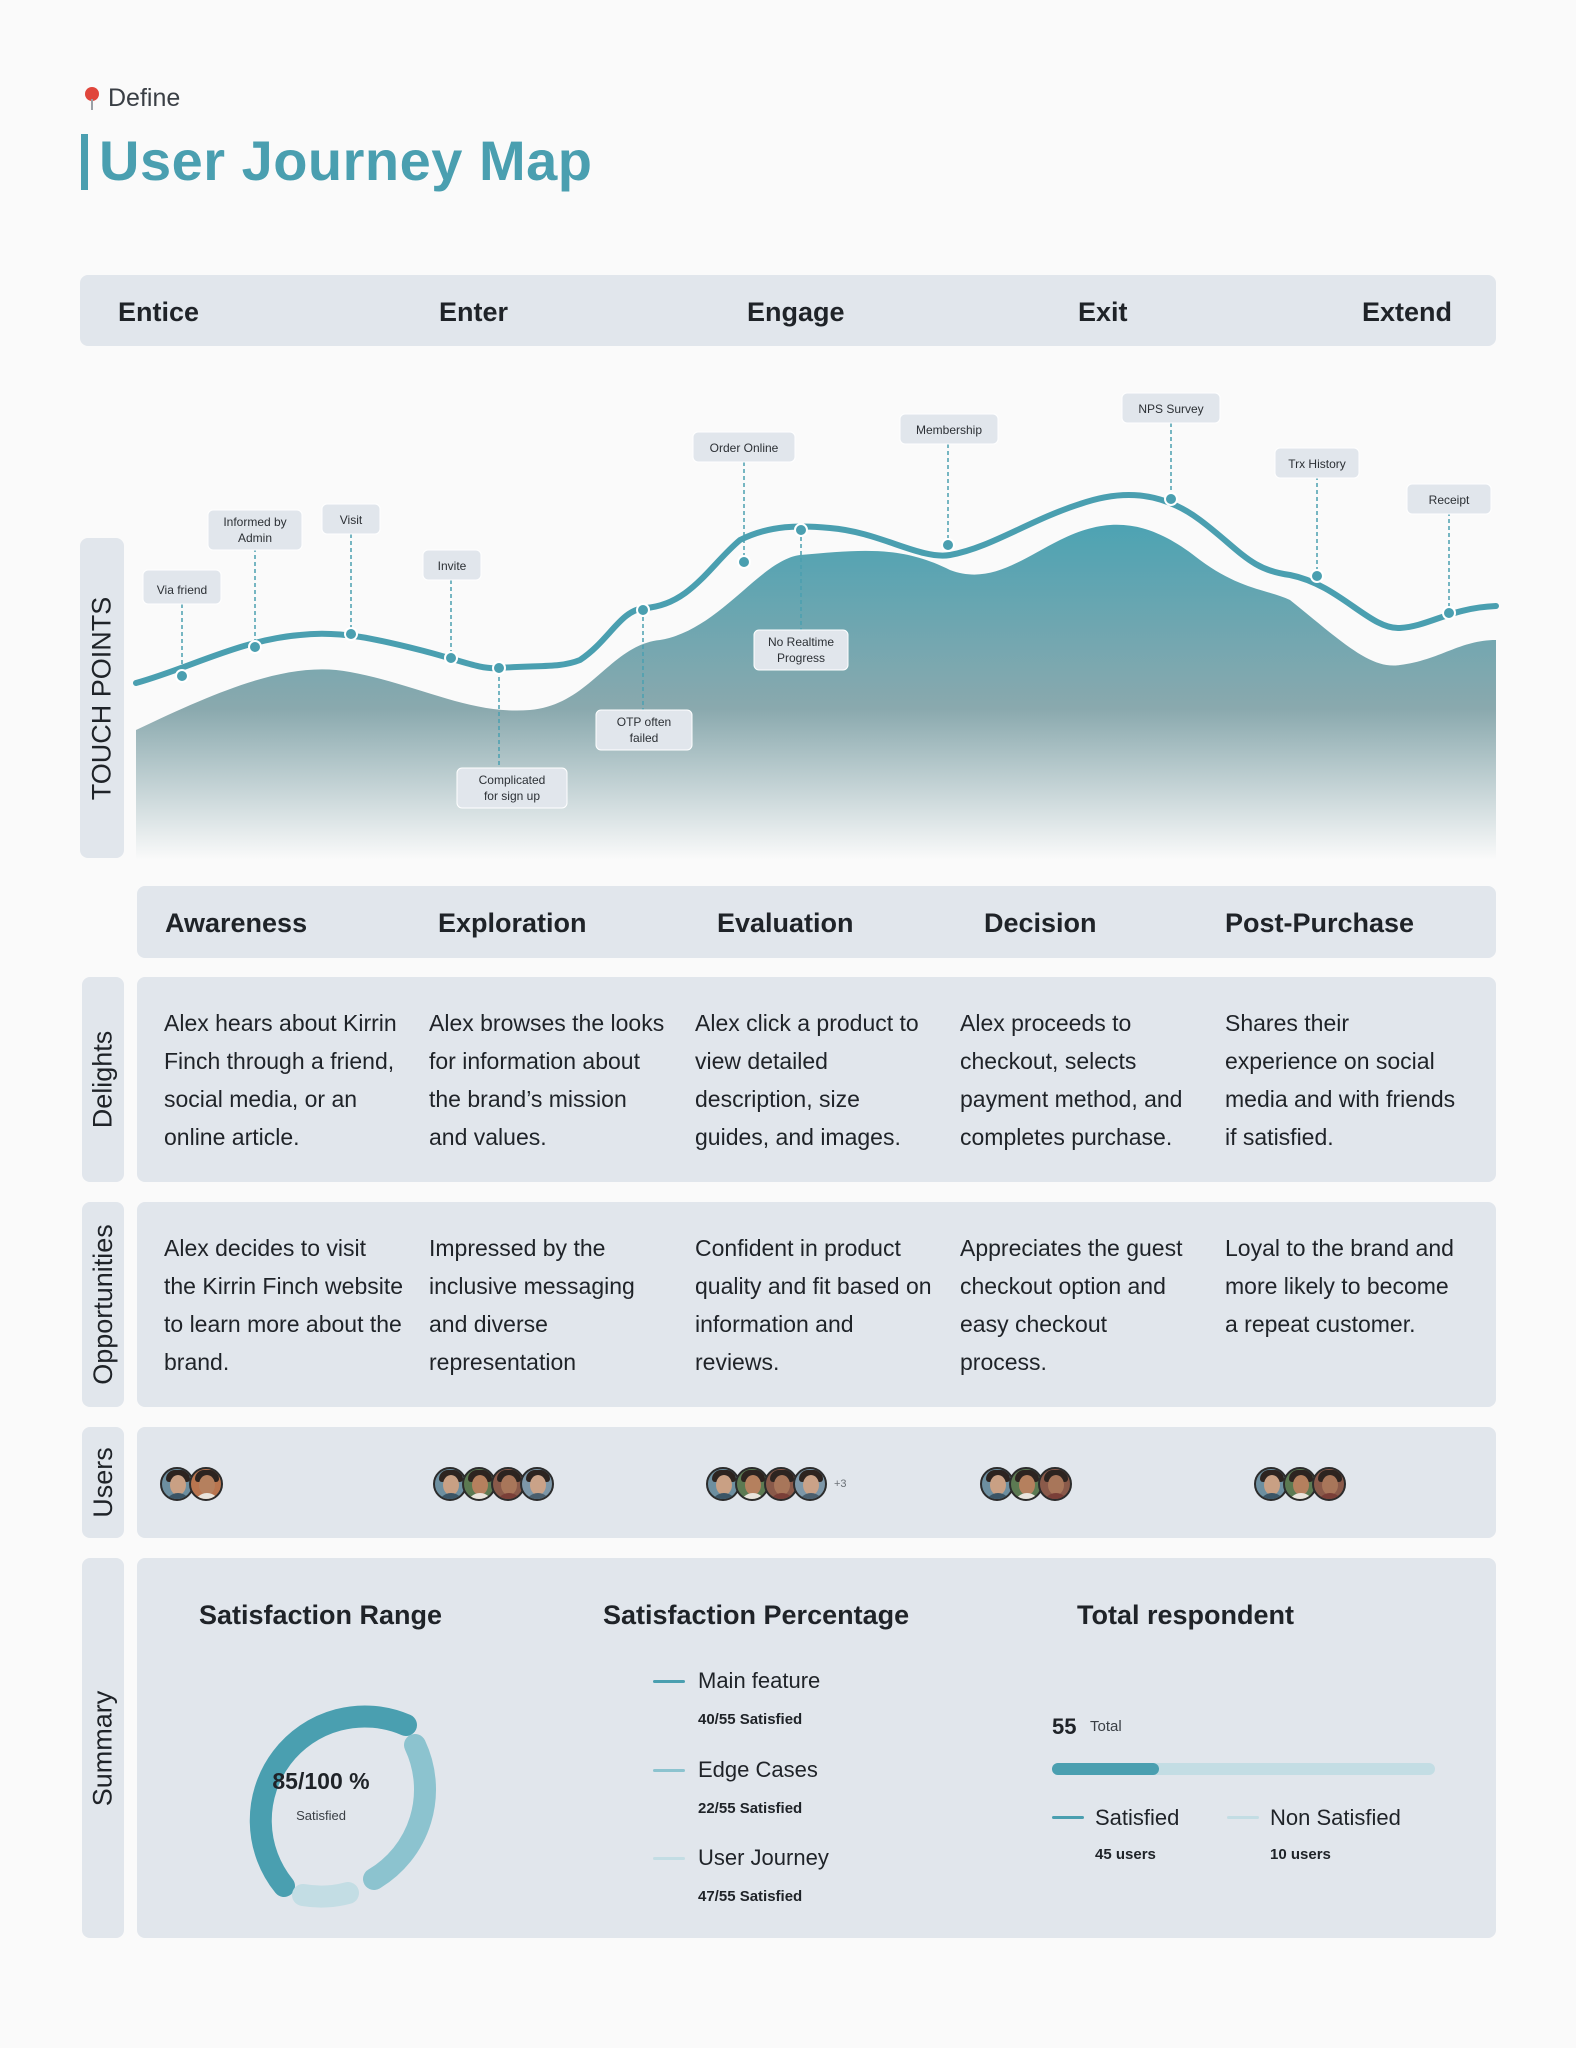  I want to click on satisfaction-range-subtext: Satisfied, so click(321, 1815).